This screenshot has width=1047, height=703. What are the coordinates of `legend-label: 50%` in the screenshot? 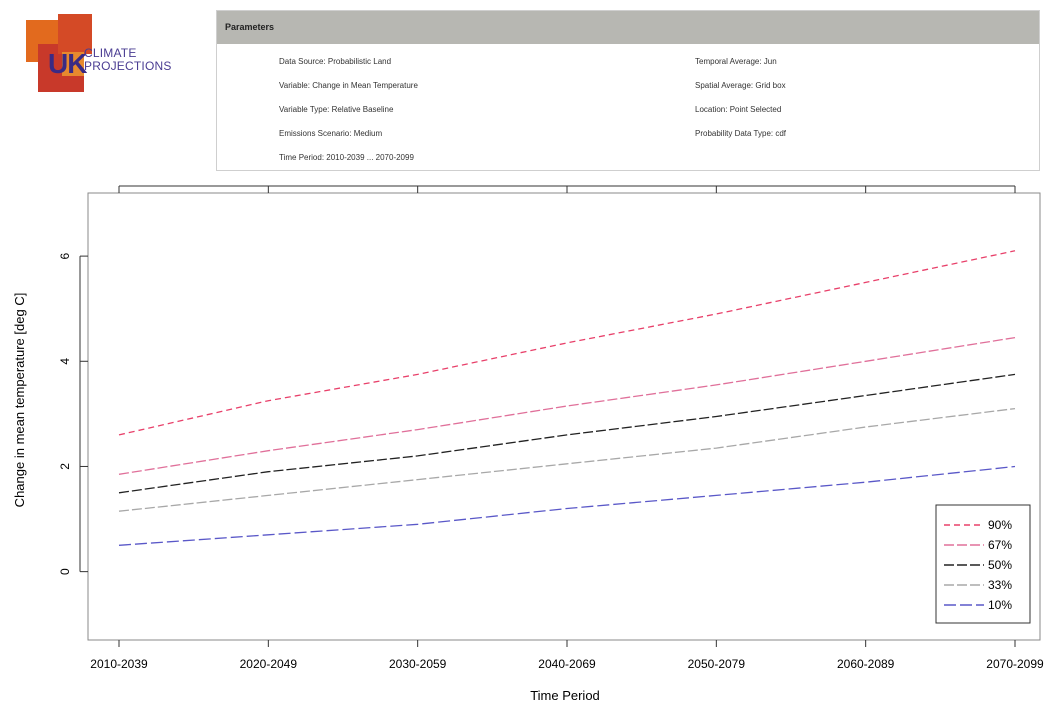 It's located at (1000, 565).